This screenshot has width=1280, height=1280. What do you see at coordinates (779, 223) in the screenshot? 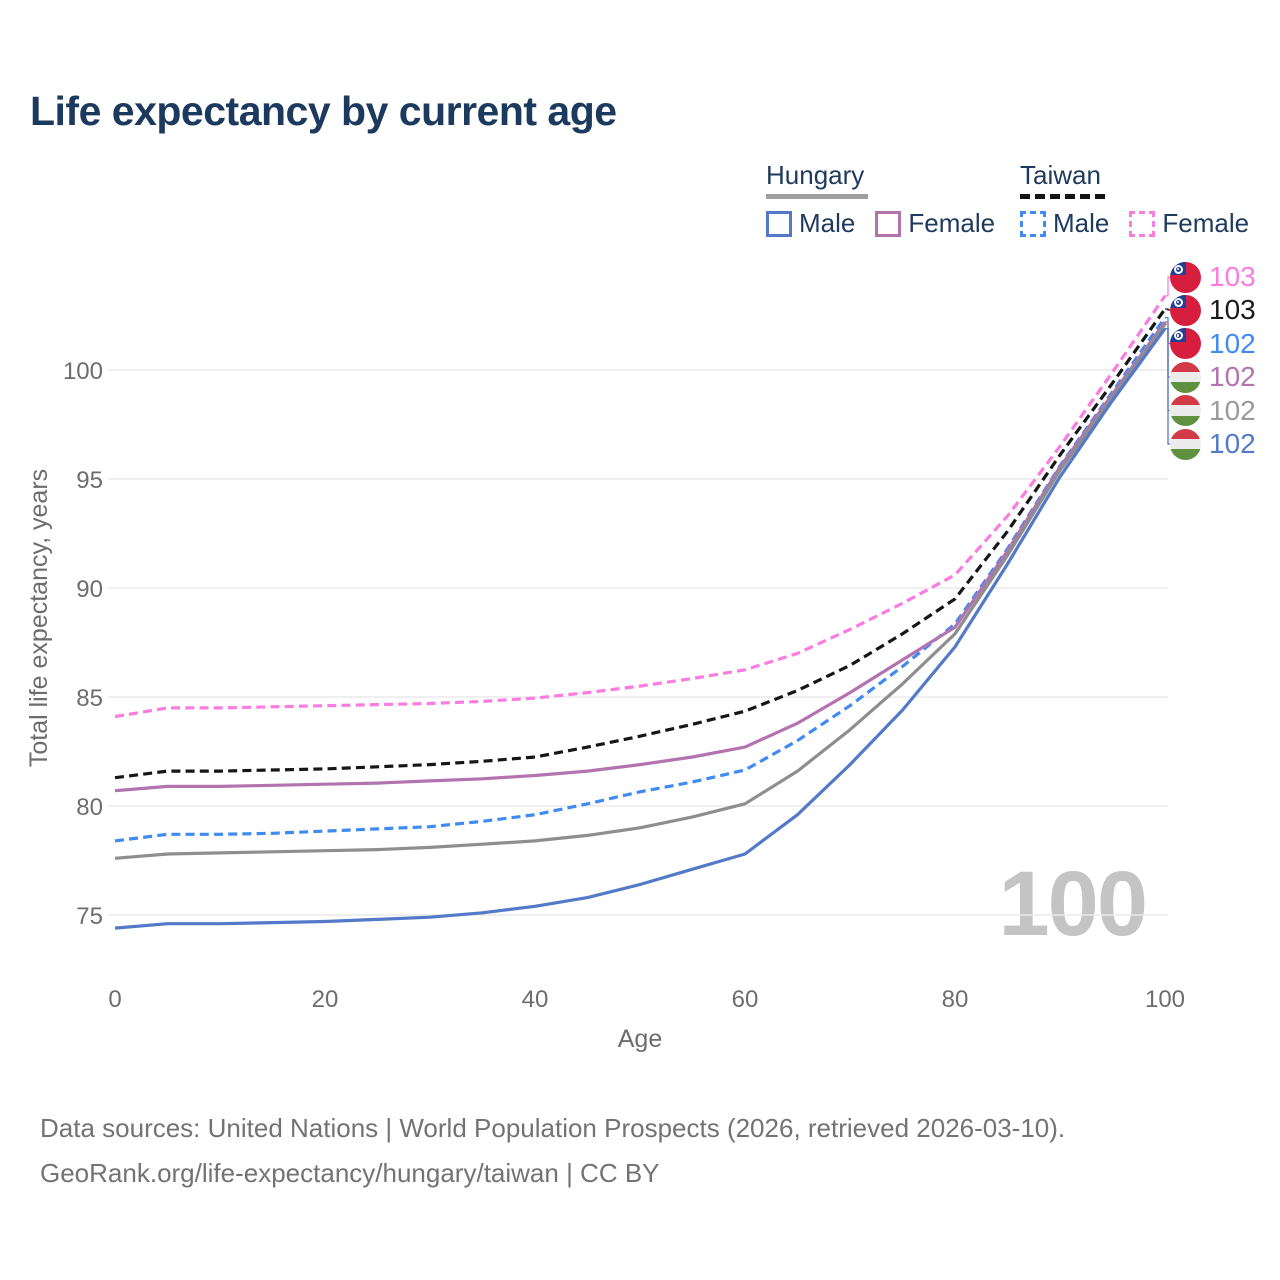
I see `legend-swatch-hungary-male` at bounding box center [779, 223].